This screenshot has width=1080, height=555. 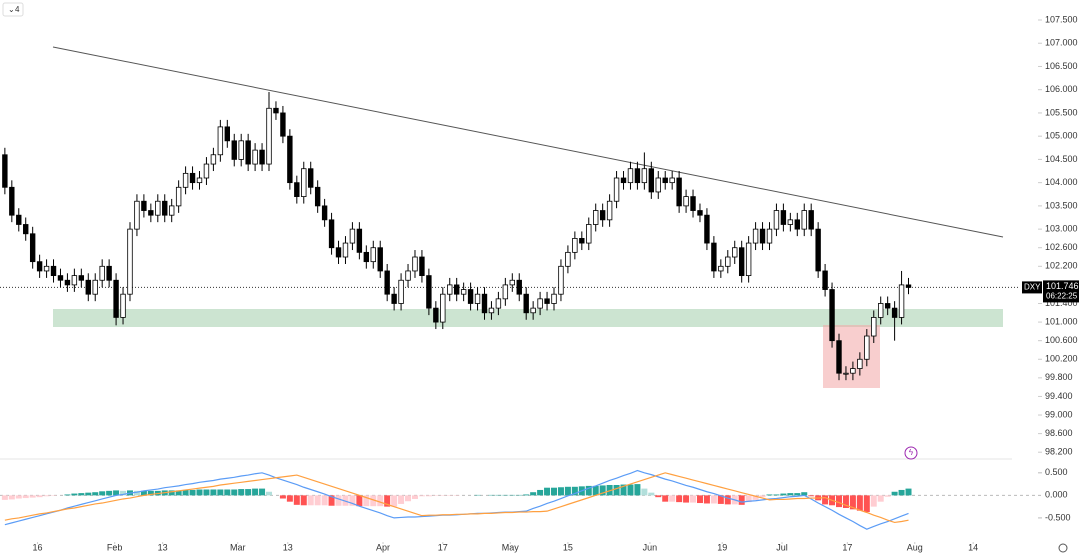 I want to click on symbol-label: DXY, so click(x=1032, y=287).